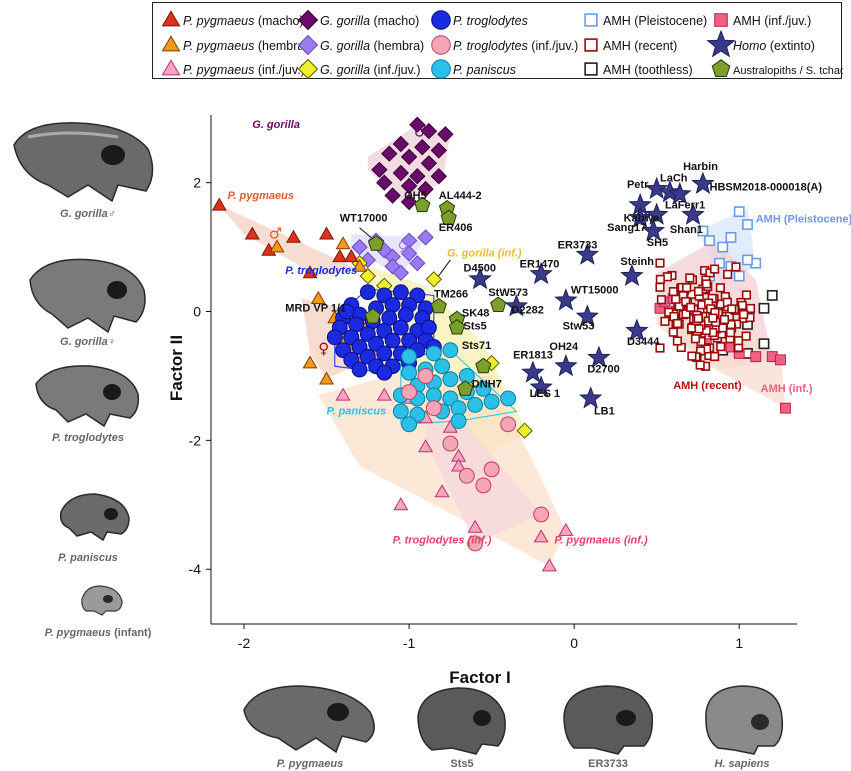  What do you see at coordinates (321, 271) in the screenshot?
I see `point-label: P. troglodytes` at bounding box center [321, 271].